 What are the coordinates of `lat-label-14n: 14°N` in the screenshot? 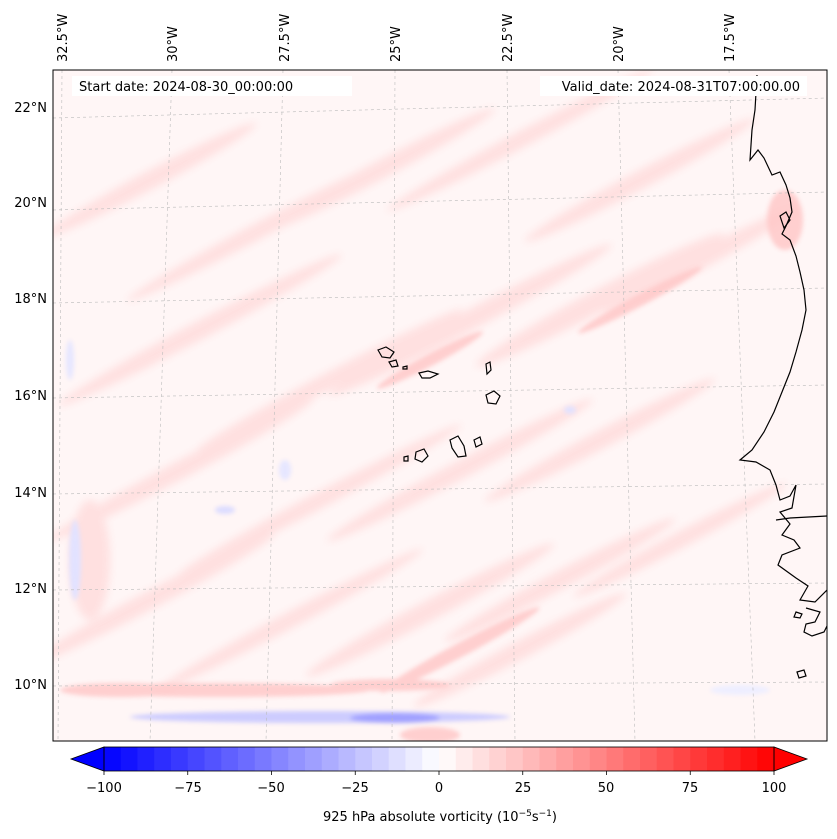 It's located at (30, 493).